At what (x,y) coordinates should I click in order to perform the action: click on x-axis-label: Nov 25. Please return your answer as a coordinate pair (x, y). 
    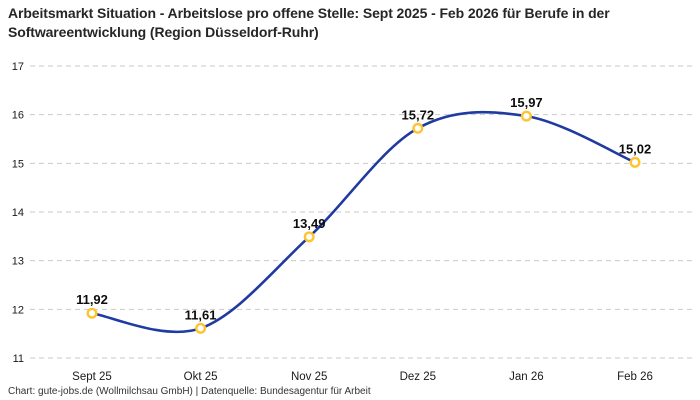
    Looking at the image, I should click on (309, 377).